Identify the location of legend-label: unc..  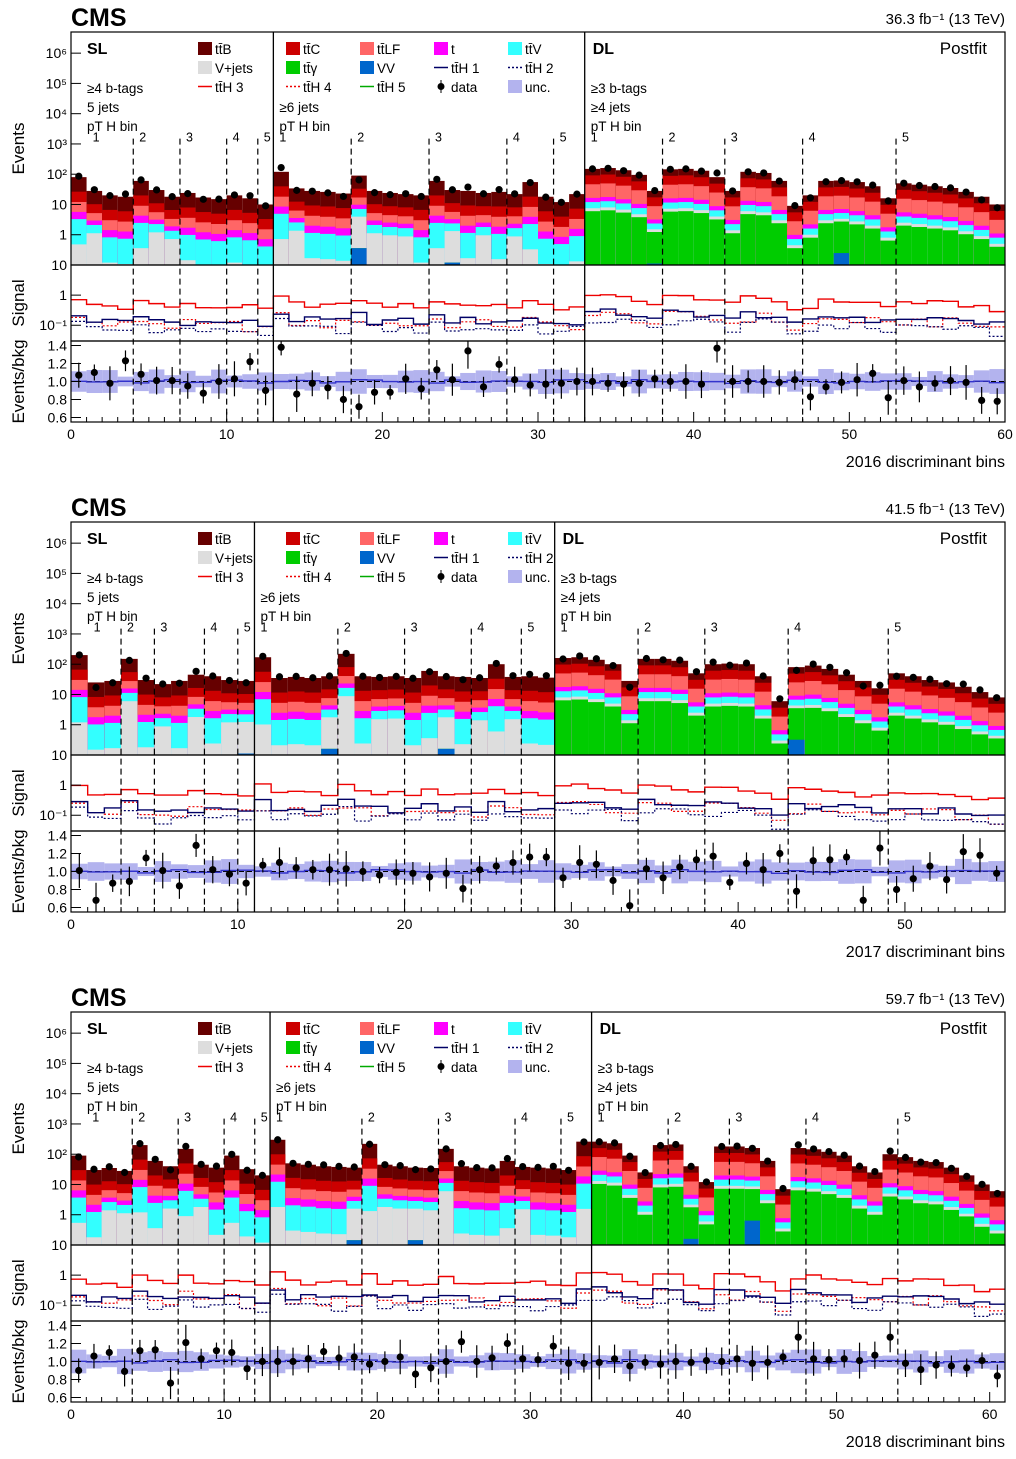
(538, 1067).